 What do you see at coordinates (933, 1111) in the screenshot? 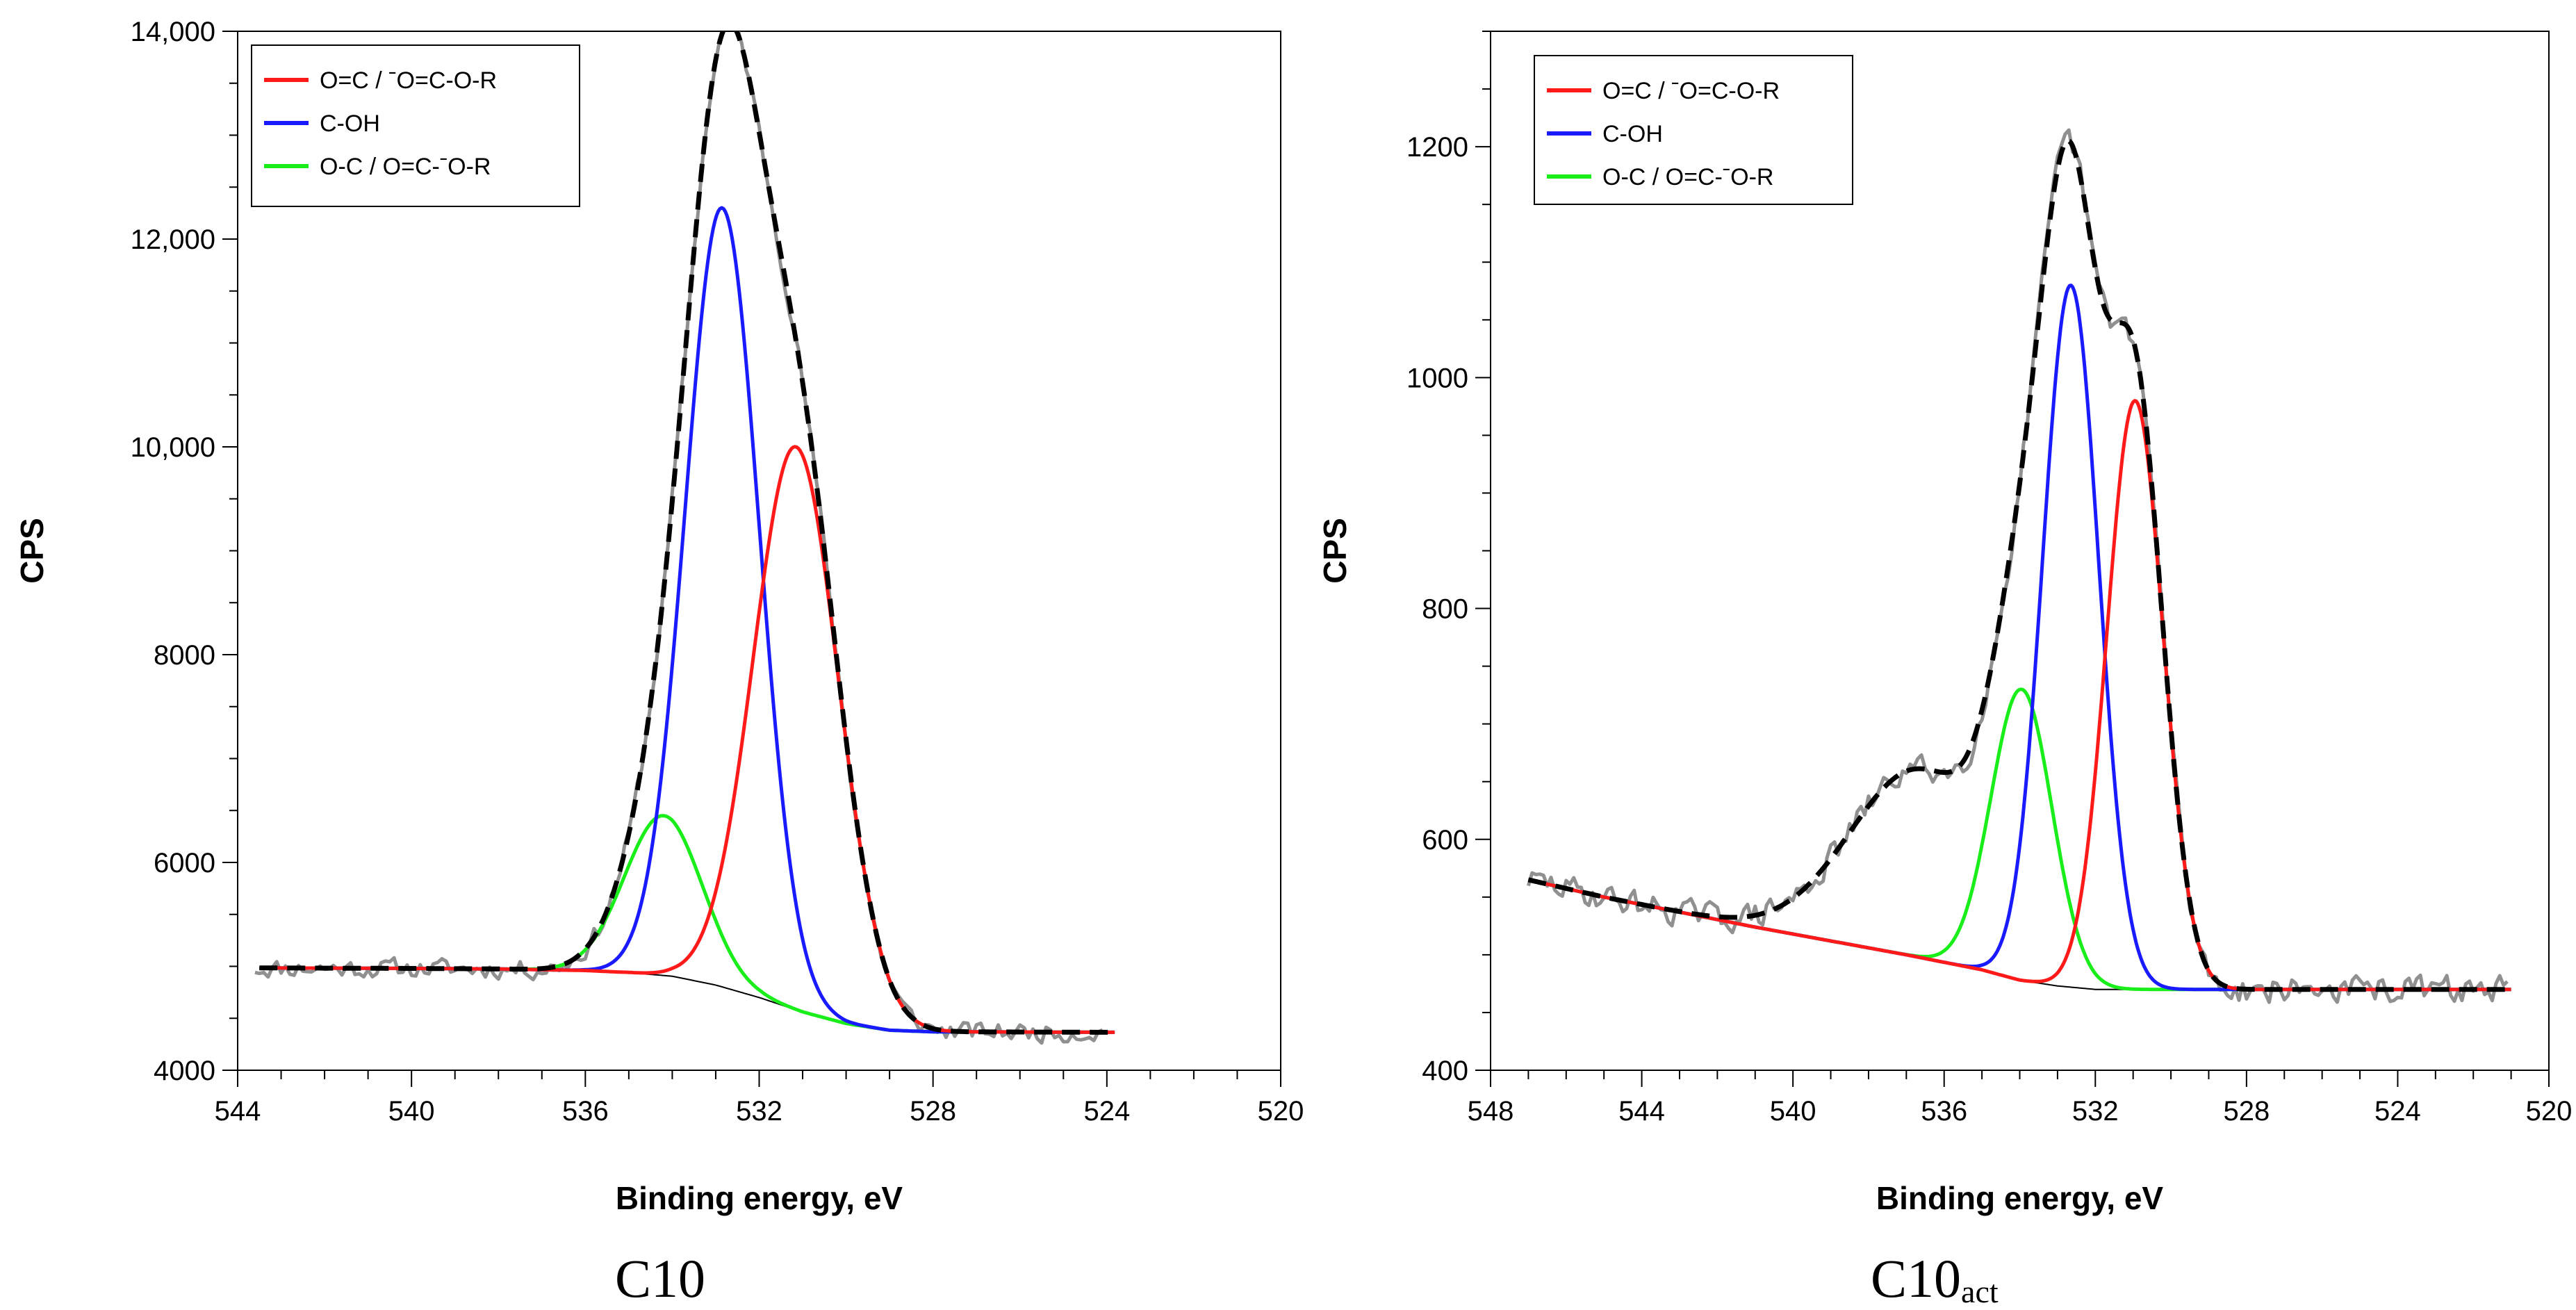
I see `x-tick-label-c10: 528` at bounding box center [933, 1111].